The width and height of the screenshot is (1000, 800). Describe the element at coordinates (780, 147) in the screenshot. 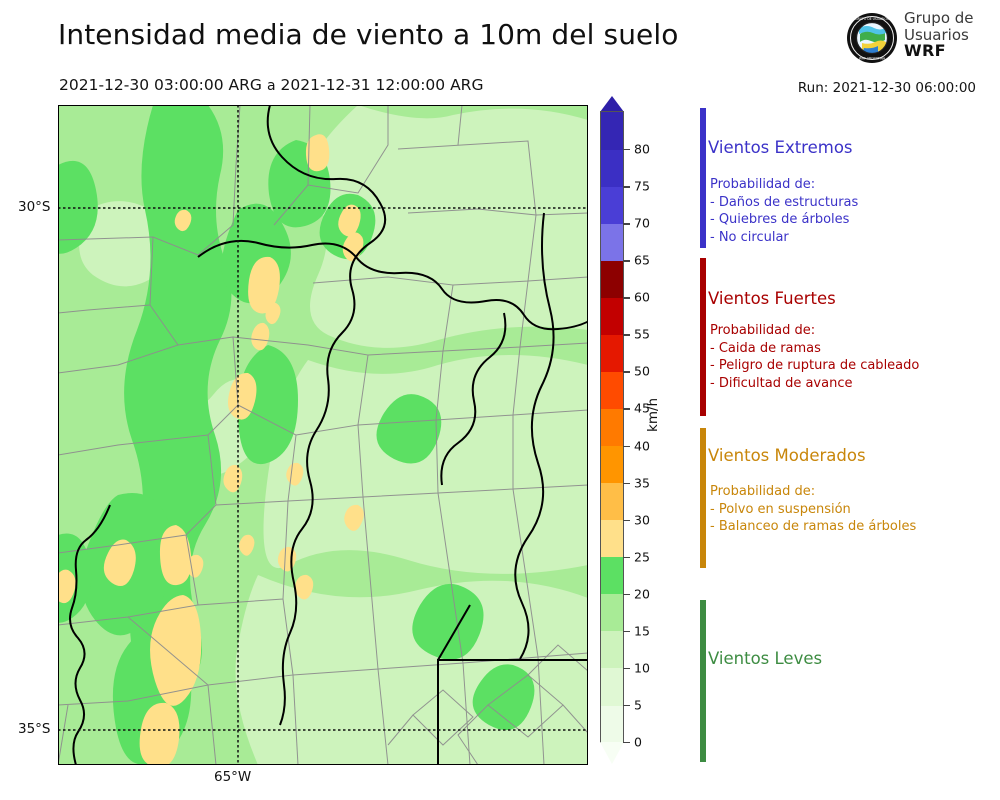

I see `legend-title-1: Vientos Extremos` at that location.